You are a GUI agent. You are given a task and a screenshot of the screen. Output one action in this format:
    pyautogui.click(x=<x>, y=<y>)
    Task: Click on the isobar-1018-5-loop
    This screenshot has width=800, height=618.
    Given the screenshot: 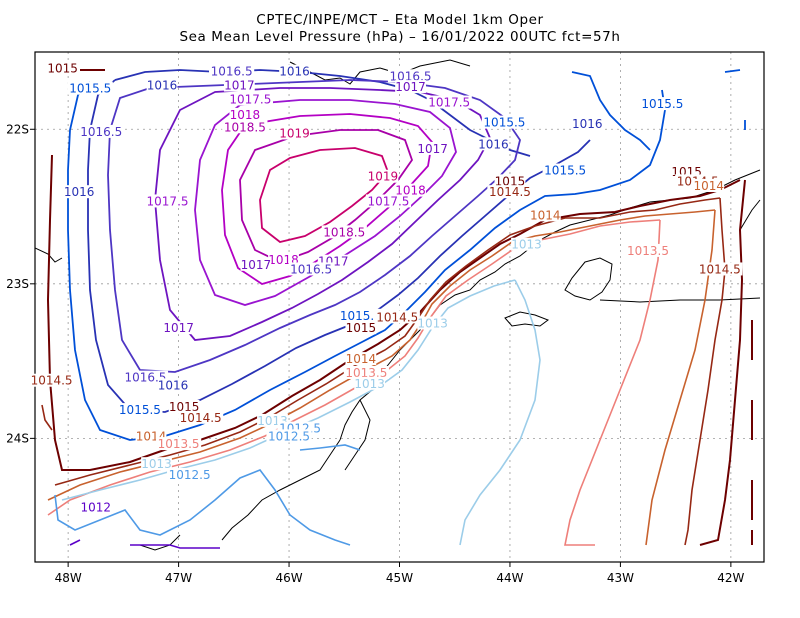 What is the action you would take?
    pyautogui.click(x=326, y=196)
    